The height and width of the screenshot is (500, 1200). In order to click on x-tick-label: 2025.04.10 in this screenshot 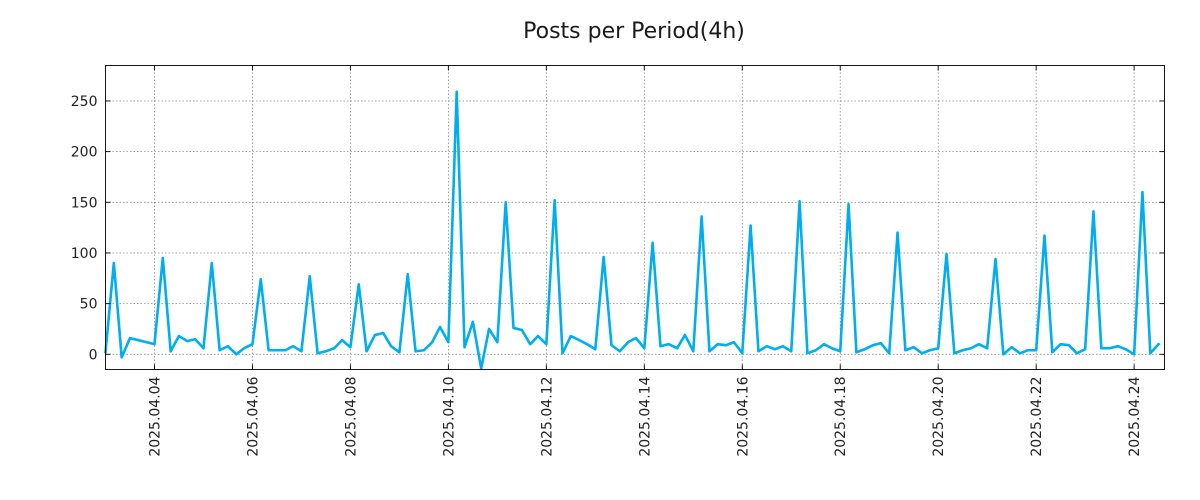, I will do `click(449, 417)`.